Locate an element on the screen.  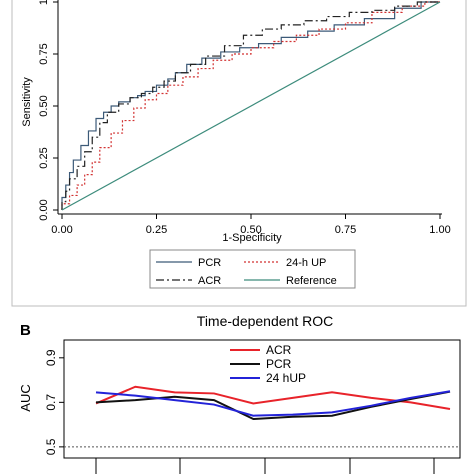
auc-y-tick-label: 0.9 is located at coordinates (51, 357).